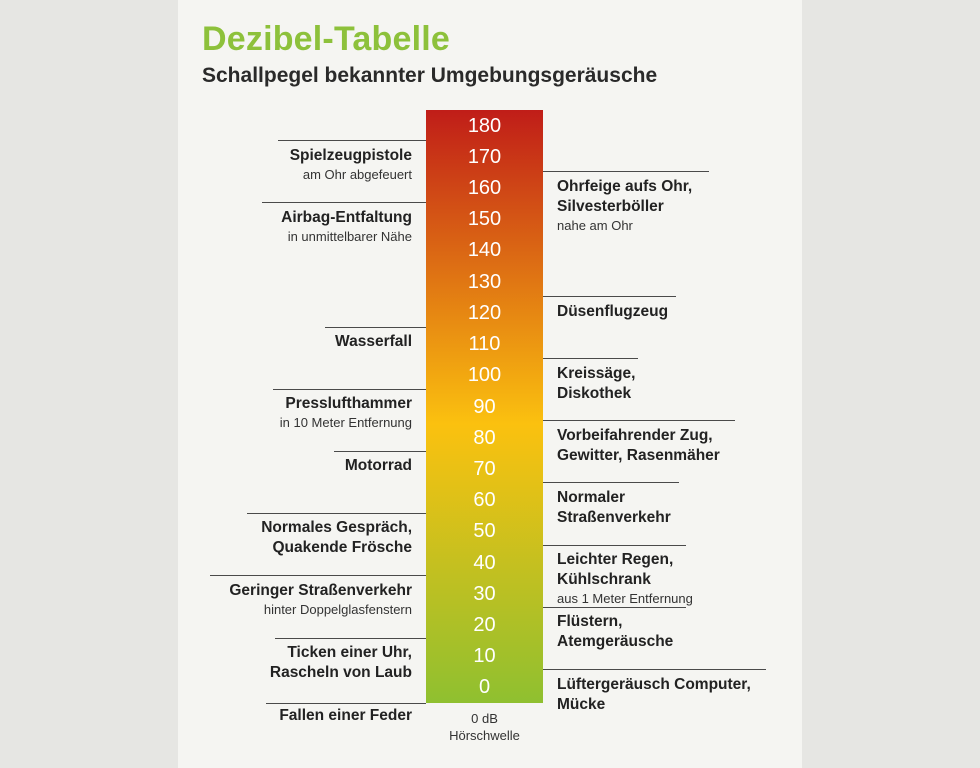 The image size is (980, 768). I want to click on annotation-label: Airbag-Entfaltung, so click(346, 217).